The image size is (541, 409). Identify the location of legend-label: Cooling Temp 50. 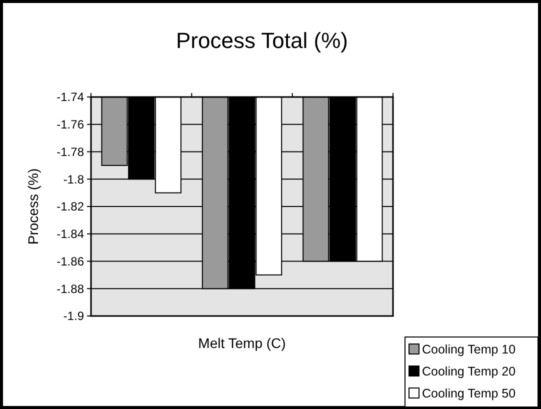
(469, 393).